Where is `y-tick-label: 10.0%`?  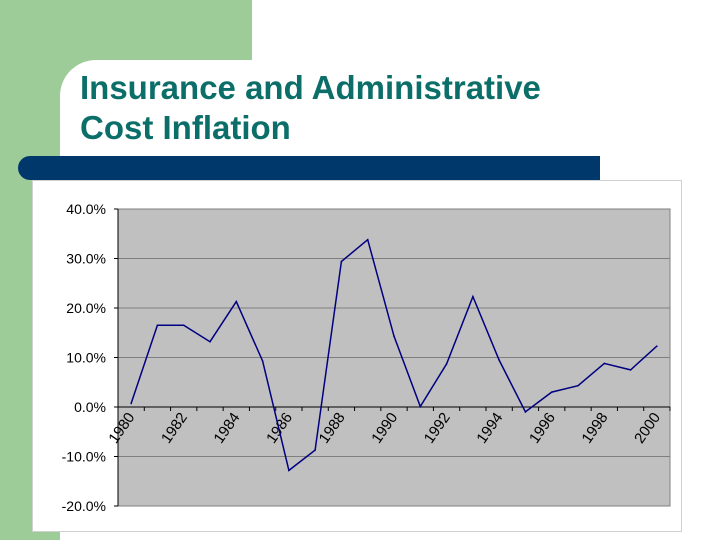 y-tick-label: 10.0% is located at coordinates (86, 358).